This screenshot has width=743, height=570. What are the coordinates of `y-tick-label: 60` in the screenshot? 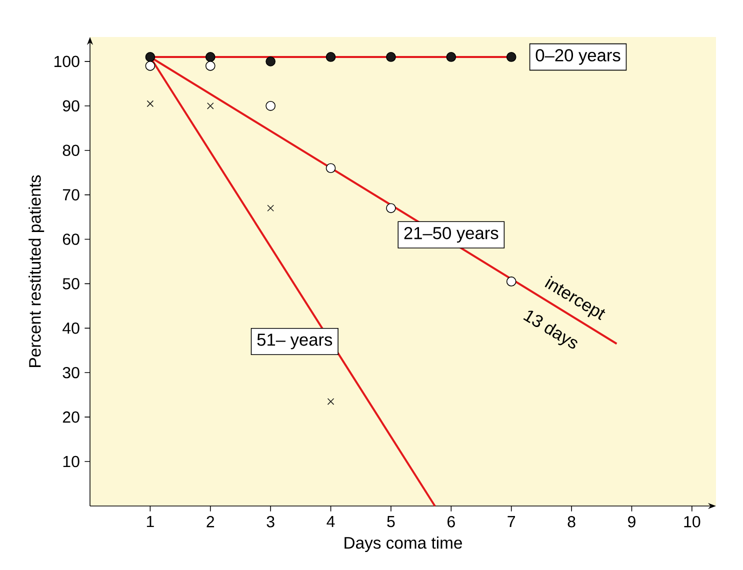 It's located at (71, 239).